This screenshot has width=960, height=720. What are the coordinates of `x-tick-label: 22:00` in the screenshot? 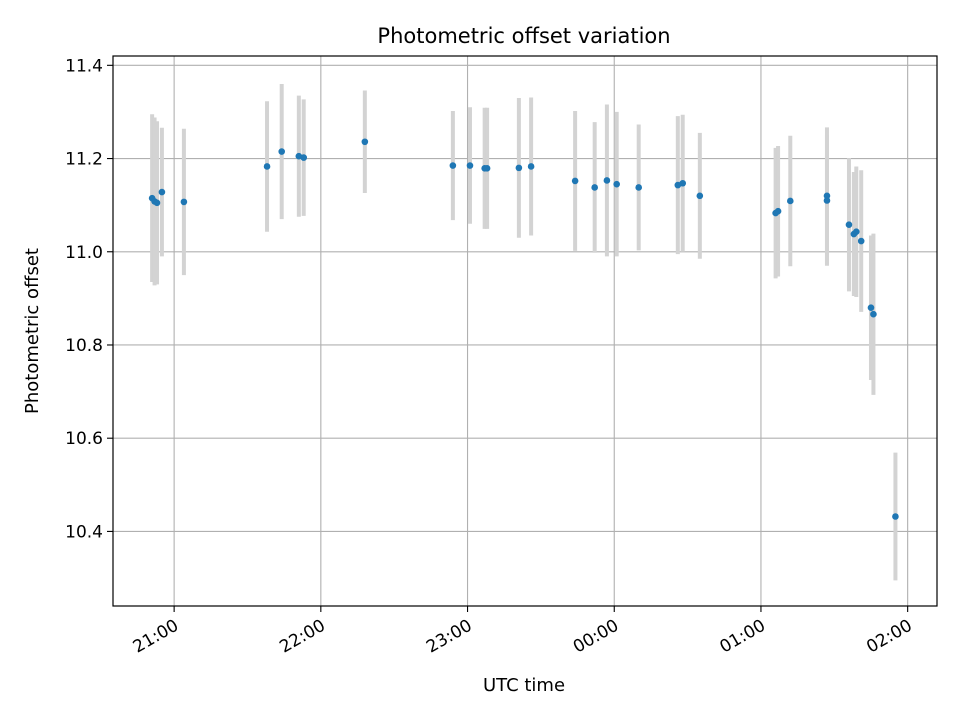 It's located at (302, 637).